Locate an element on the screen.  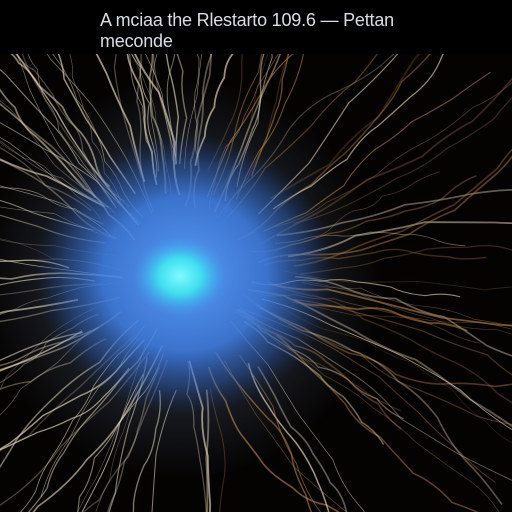
cyan-core is located at coordinates (180, 276).